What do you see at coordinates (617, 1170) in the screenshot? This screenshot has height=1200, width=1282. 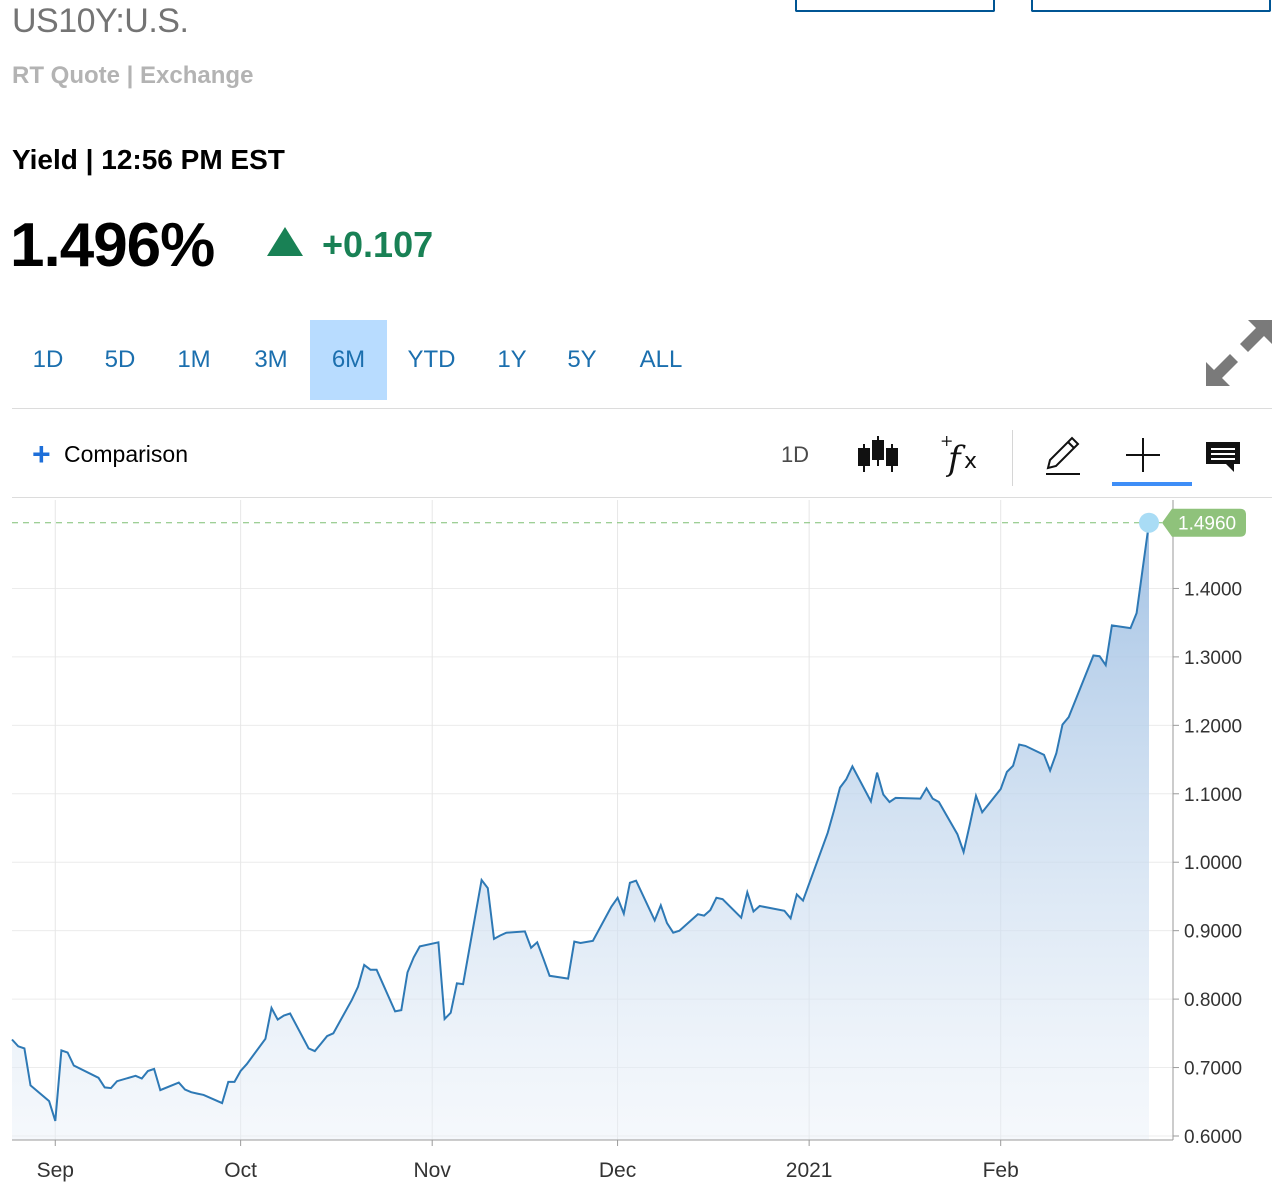 I see `x-tick-label: Dec` at bounding box center [617, 1170].